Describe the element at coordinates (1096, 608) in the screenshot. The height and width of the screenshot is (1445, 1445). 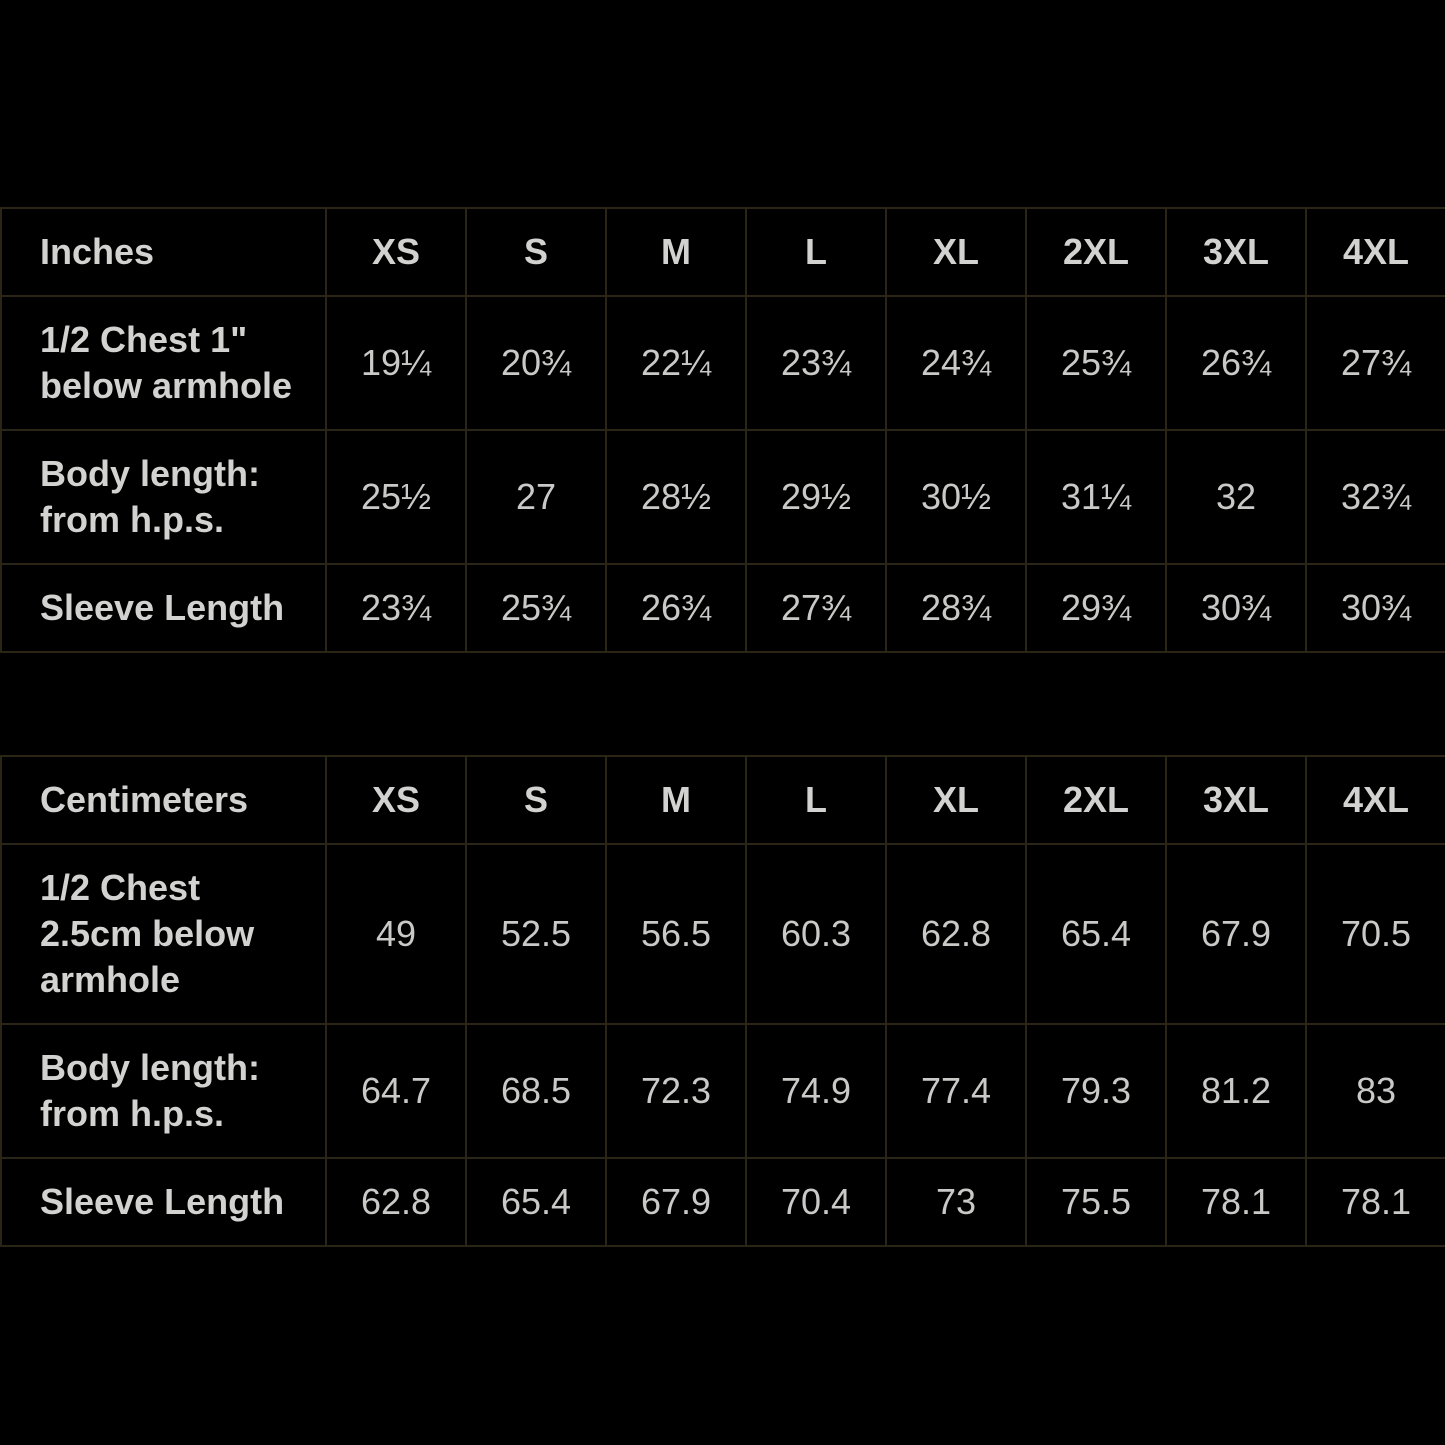
I see `measurement-value: 29¾` at that location.